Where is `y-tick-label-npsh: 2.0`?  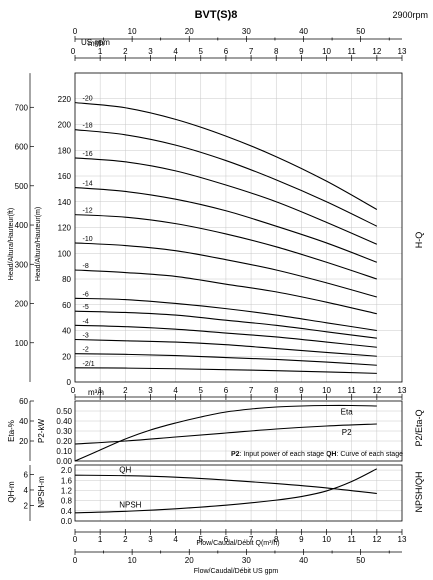
y-tick-label-npsh: 2.0 is located at coordinates (67, 470).